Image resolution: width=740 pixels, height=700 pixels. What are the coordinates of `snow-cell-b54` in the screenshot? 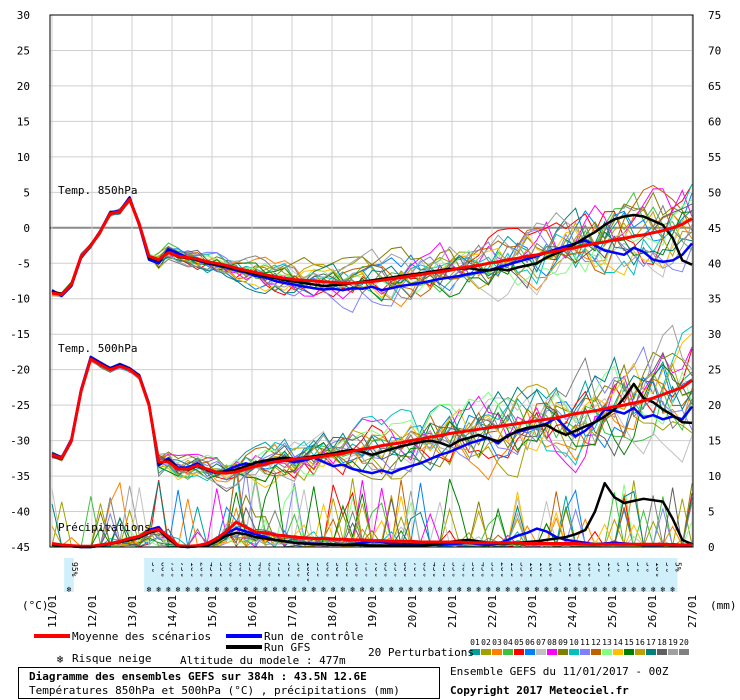 It's located at (672, 575).